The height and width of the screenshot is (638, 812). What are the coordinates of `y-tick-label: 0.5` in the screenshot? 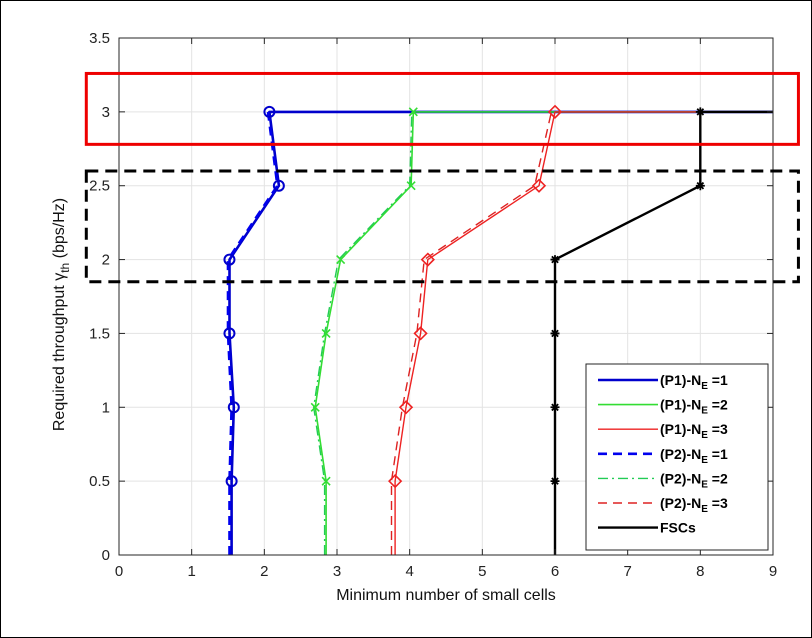 It's located at (99, 481).